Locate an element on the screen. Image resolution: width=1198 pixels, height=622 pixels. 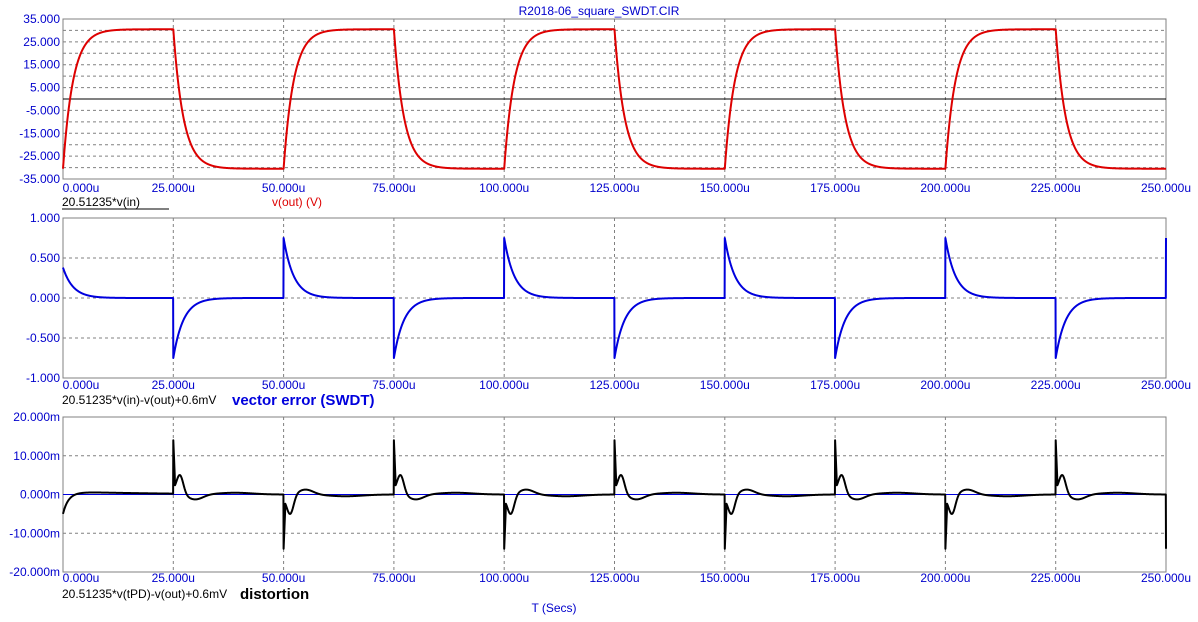
y-tick-label: 5.000 is located at coordinates (45, 88).